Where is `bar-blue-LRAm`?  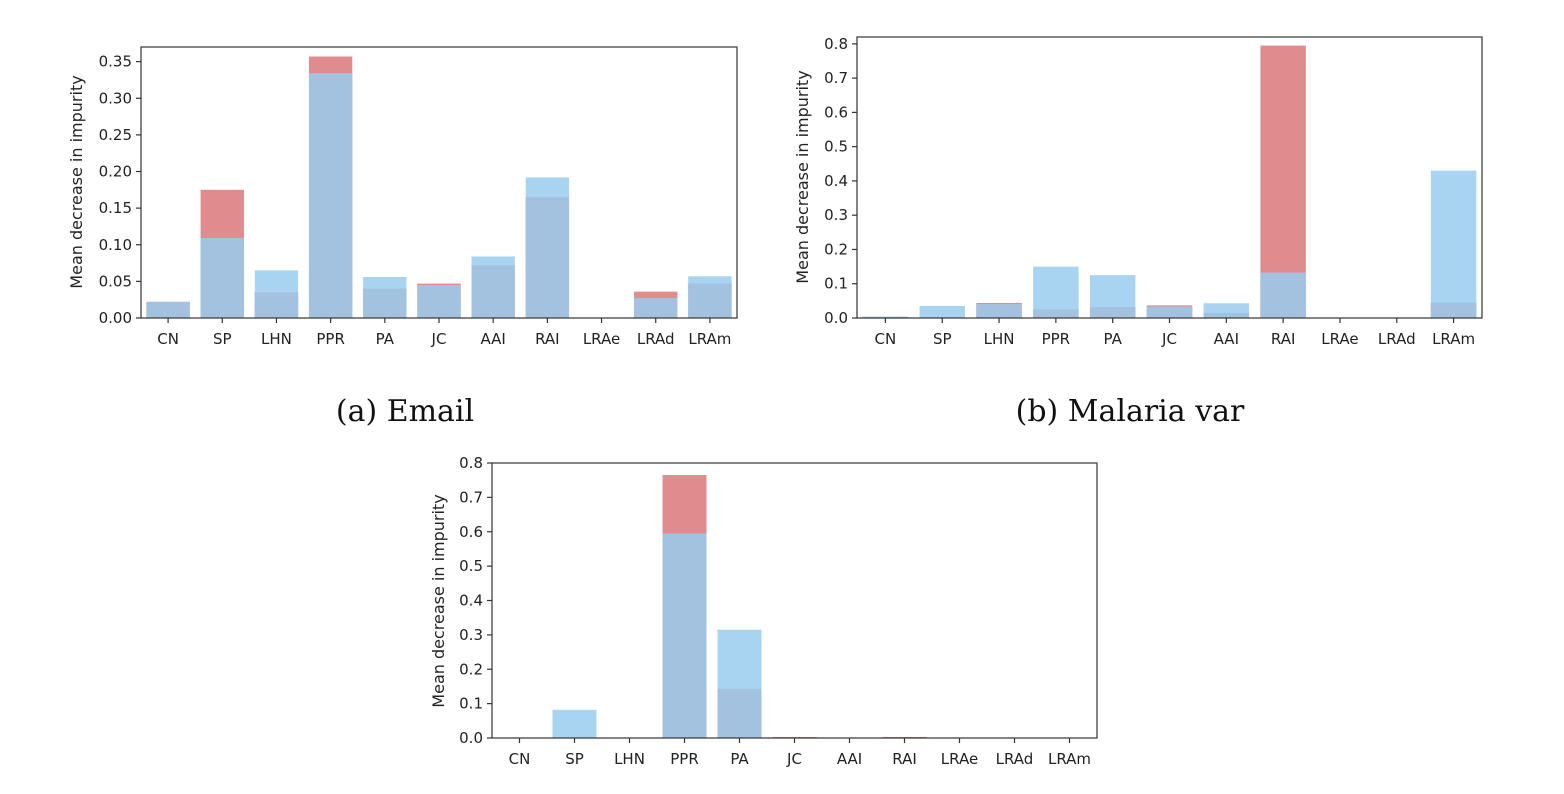
bar-blue-LRAm is located at coordinates (1453, 244).